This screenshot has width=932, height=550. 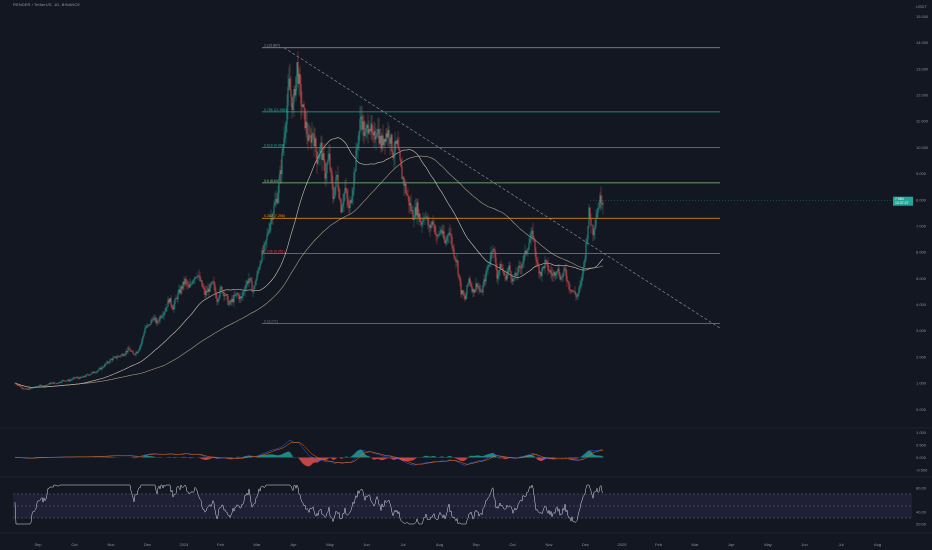 What do you see at coordinates (659, 544) in the screenshot?
I see `time-tick-label: Feb` at bounding box center [659, 544].